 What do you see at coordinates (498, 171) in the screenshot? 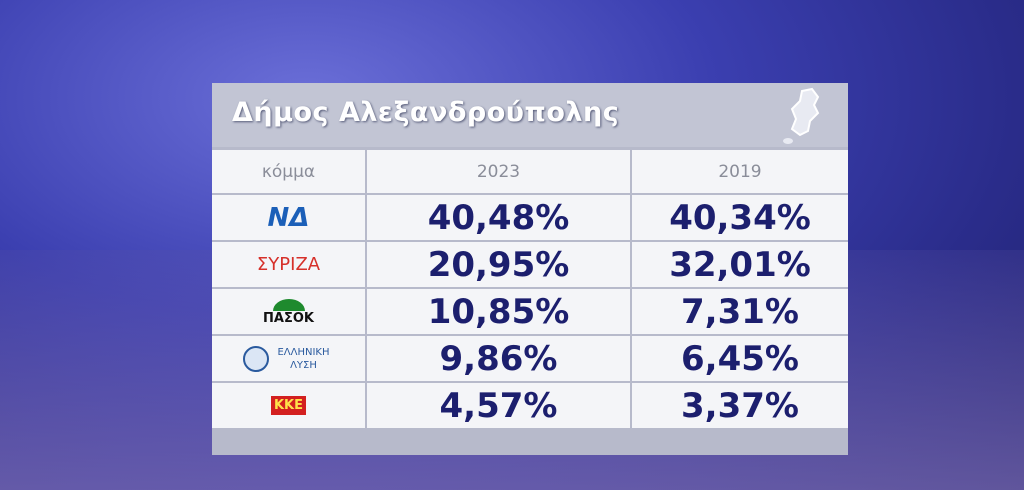
I see `column-header: 2023` at bounding box center [498, 171].